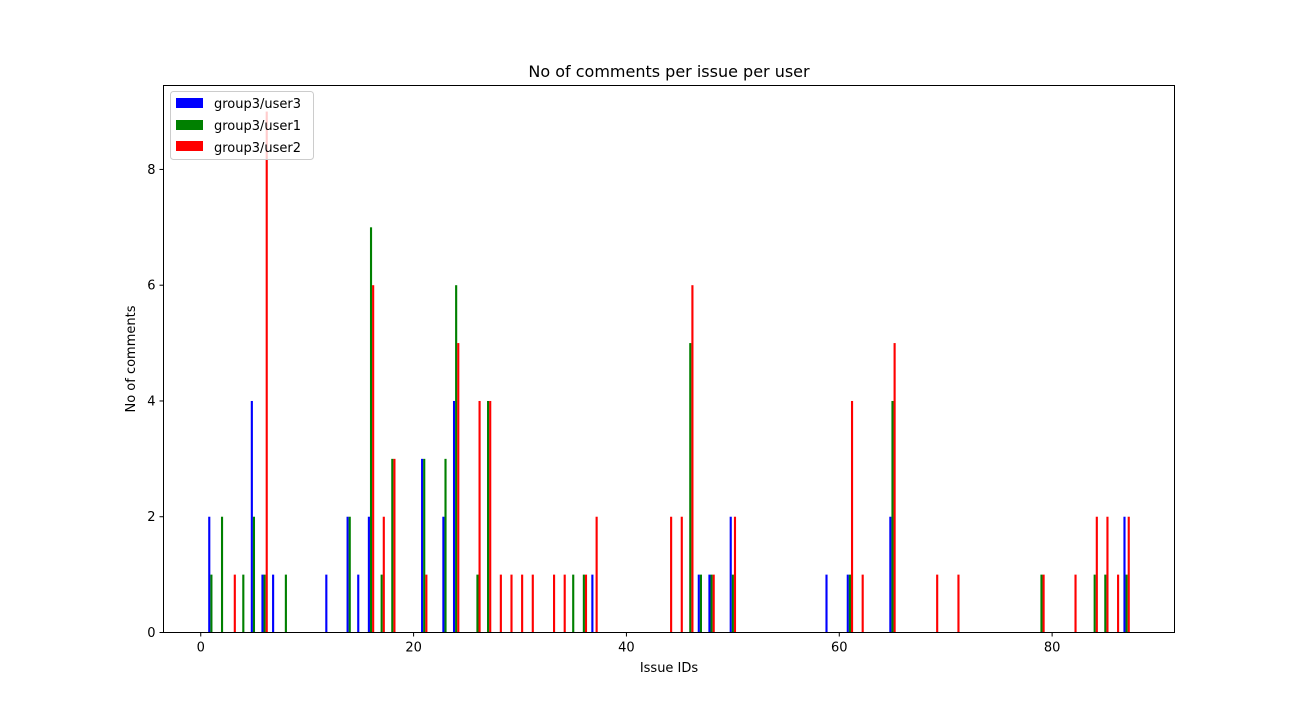 This screenshot has width=1305, height=710. I want to click on y-axis-label: No of comments, so click(131, 358).